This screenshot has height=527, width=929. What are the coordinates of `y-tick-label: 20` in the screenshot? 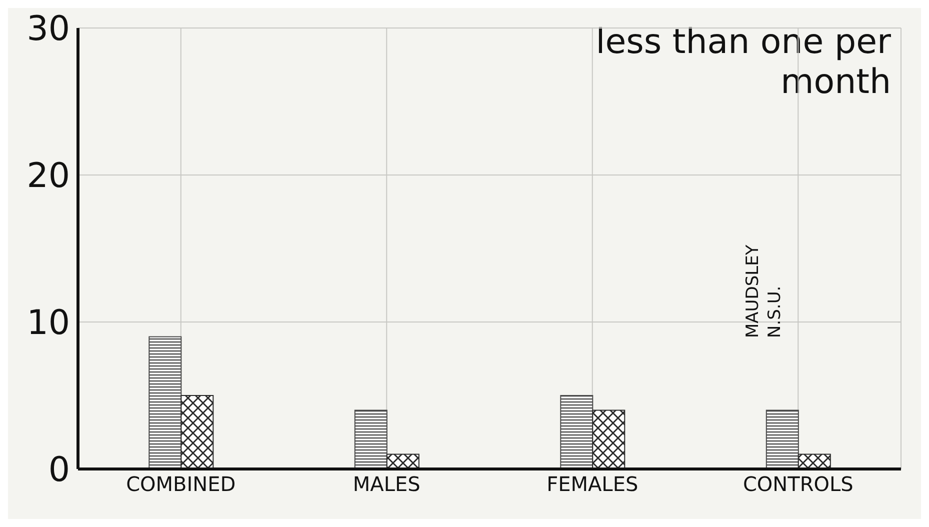 It's located at (48, 176).